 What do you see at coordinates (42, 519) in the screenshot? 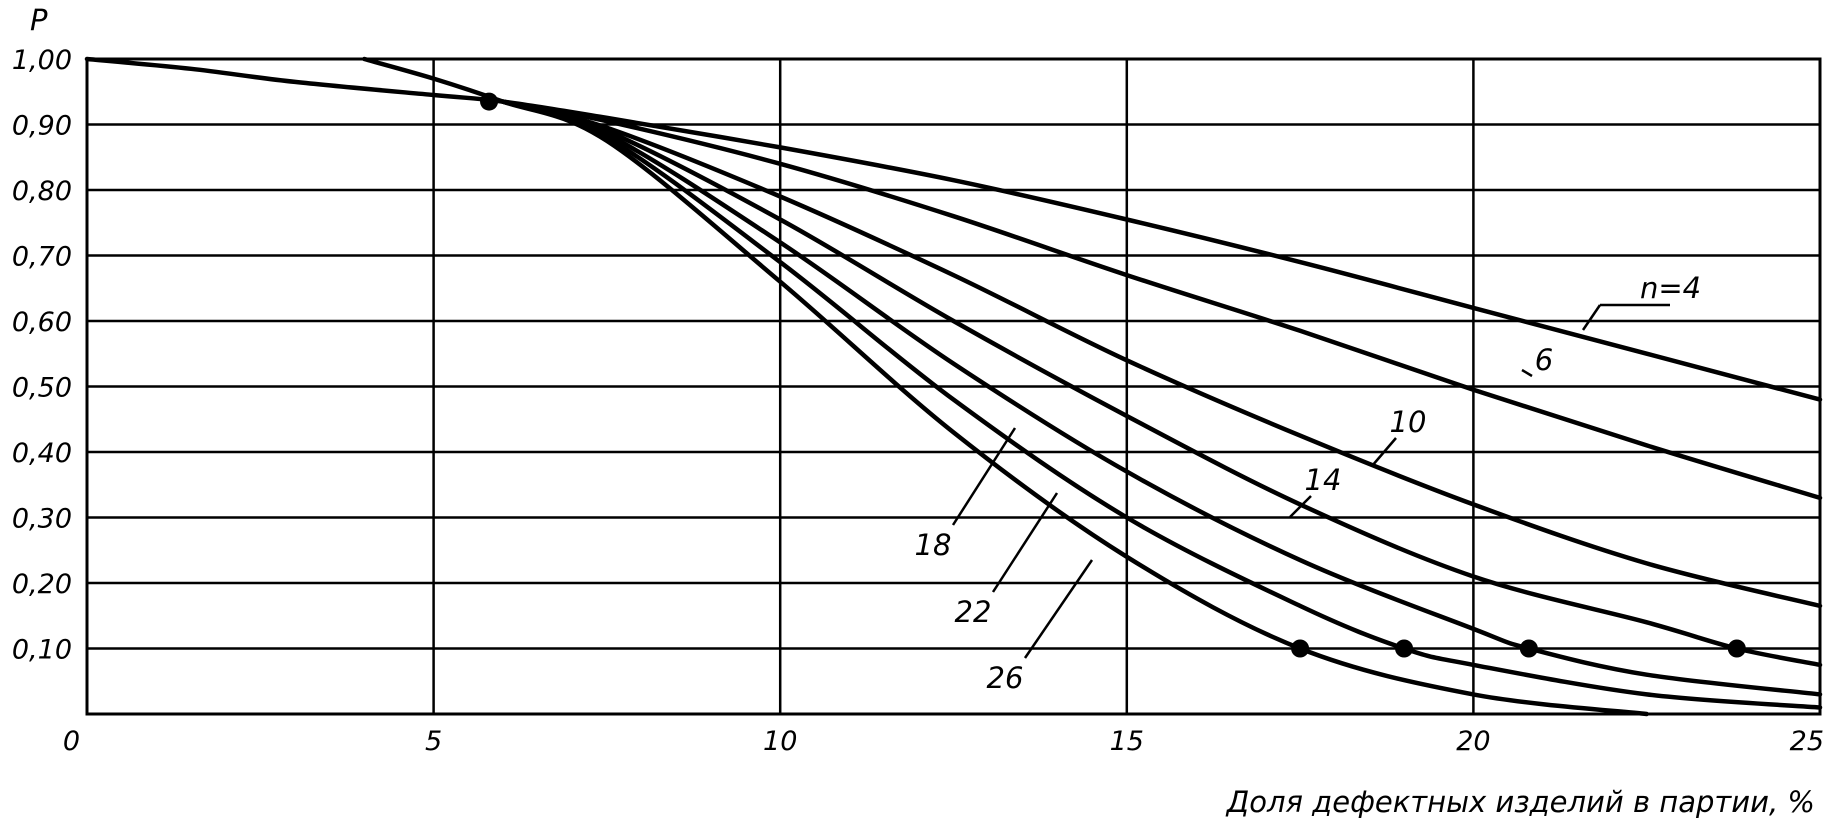
I see `y-tick-label: 0,30` at bounding box center [42, 519].